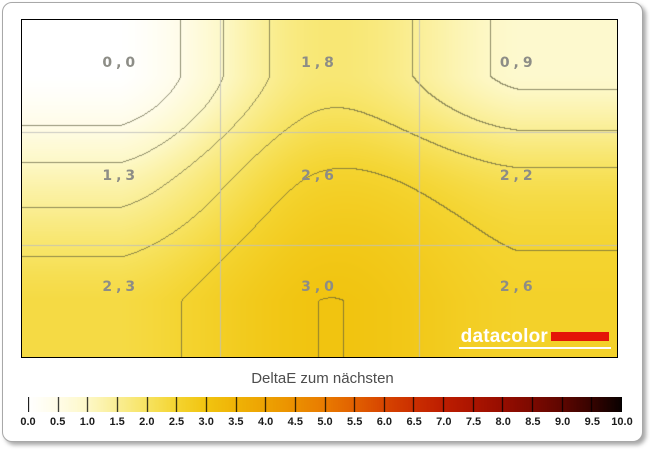 Image resolution: width=650 pixels, height=450 pixels. Describe the element at coordinates (319, 286) in the screenshot. I see `cell-value-label: 3,0` at that location.